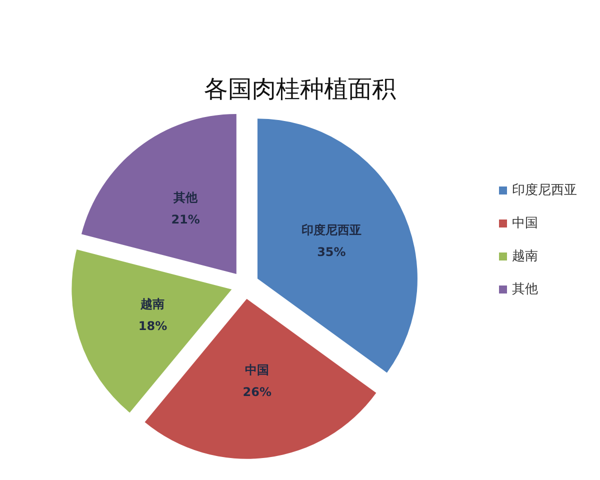 The height and width of the screenshot is (480, 600). Describe the element at coordinates (525, 289) in the screenshot. I see `legend-label: 其他` at that location.